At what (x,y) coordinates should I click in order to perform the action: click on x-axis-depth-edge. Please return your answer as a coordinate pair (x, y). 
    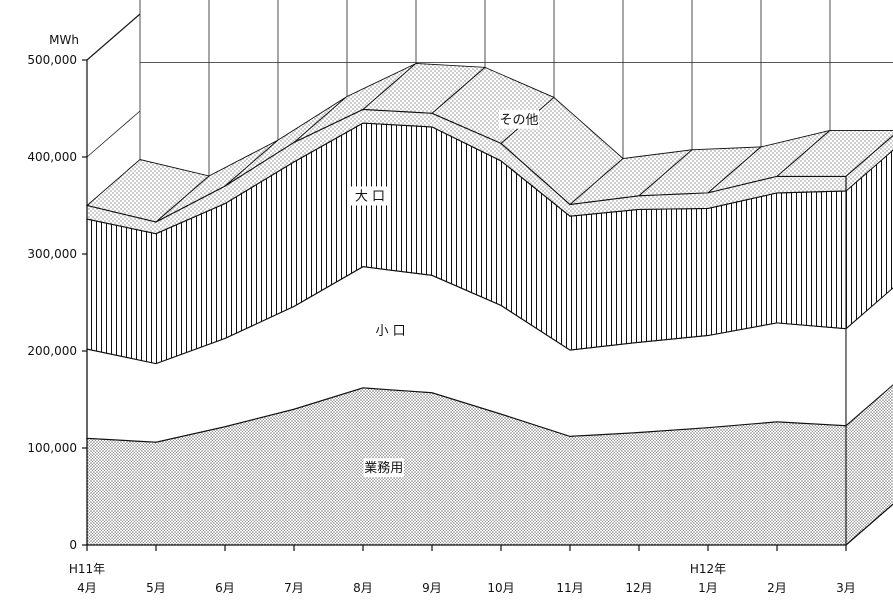
    Looking at the image, I should click on (869, 524).